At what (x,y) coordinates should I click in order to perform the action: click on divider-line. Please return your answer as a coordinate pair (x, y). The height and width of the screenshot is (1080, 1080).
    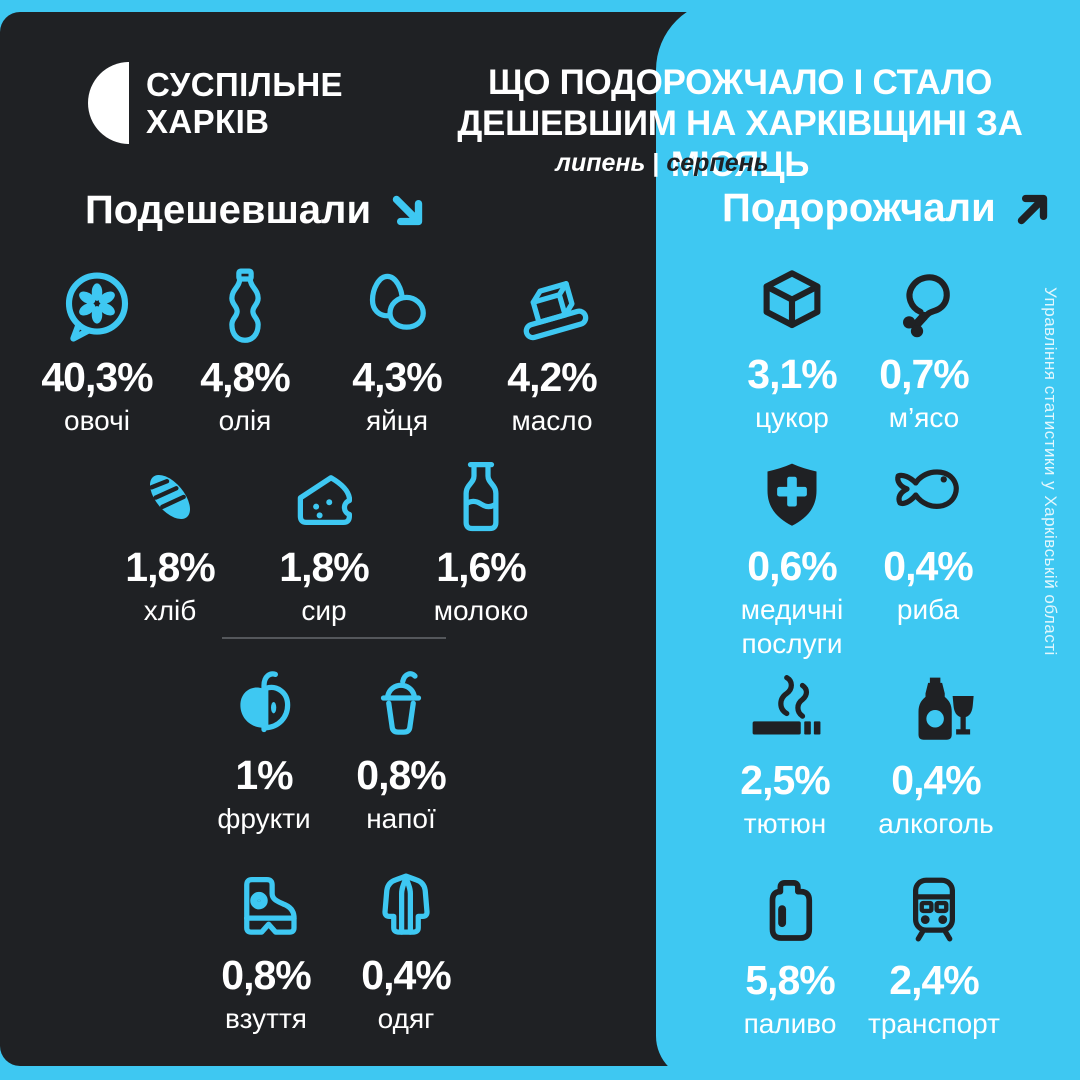
    Looking at the image, I should click on (334, 638).